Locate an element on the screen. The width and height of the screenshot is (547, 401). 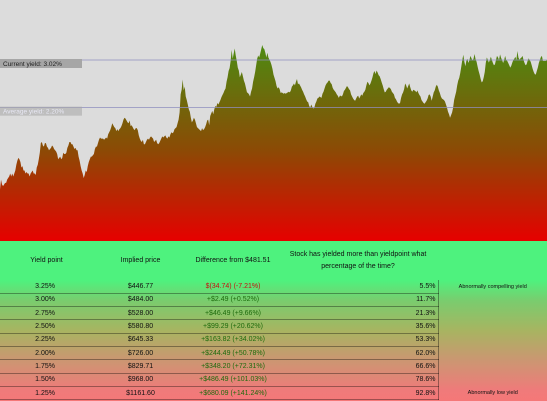
average-yield-label-box is located at coordinates (41, 111).